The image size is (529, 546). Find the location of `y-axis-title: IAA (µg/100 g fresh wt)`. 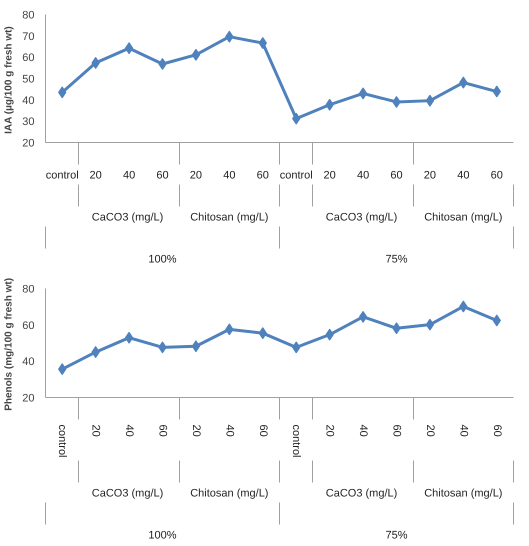

y-axis-title: IAA (µg/100 g fresh wt) is located at coordinates (8, 80).